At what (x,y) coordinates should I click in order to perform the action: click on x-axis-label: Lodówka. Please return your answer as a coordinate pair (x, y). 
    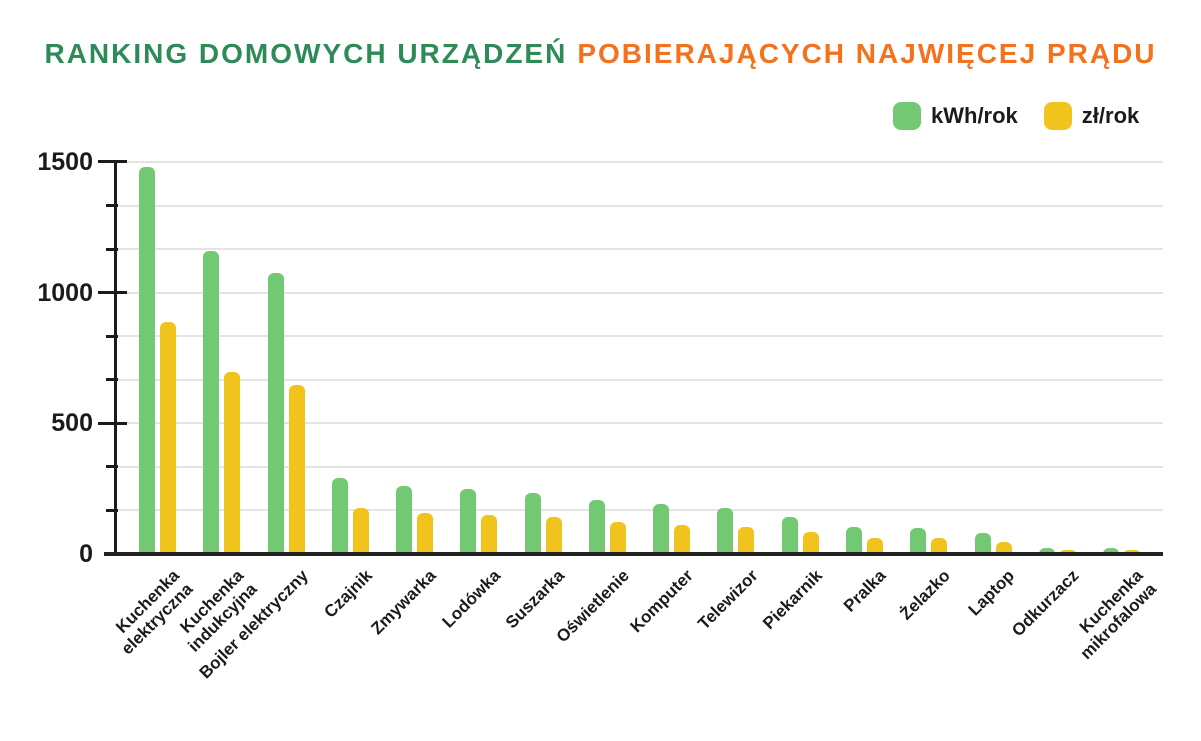
    Looking at the image, I should click on (471, 599).